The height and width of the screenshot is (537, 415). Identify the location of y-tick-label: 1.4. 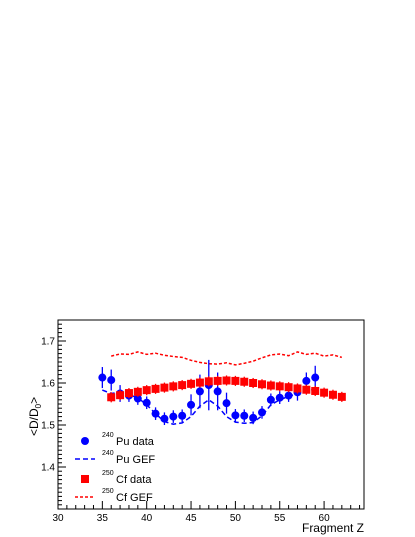
(48, 468).